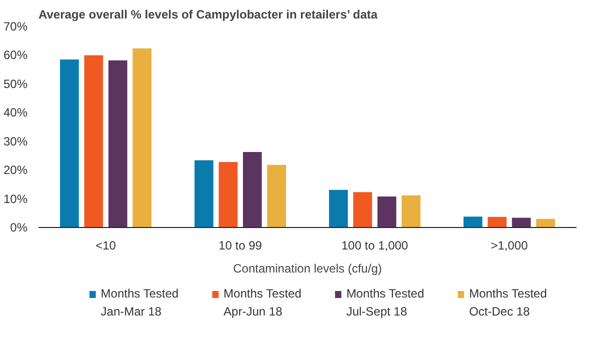 The width and height of the screenshot is (596, 342). What do you see at coordinates (509, 245) in the screenshot?
I see `x-tick-label: >1,000` at bounding box center [509, 245].